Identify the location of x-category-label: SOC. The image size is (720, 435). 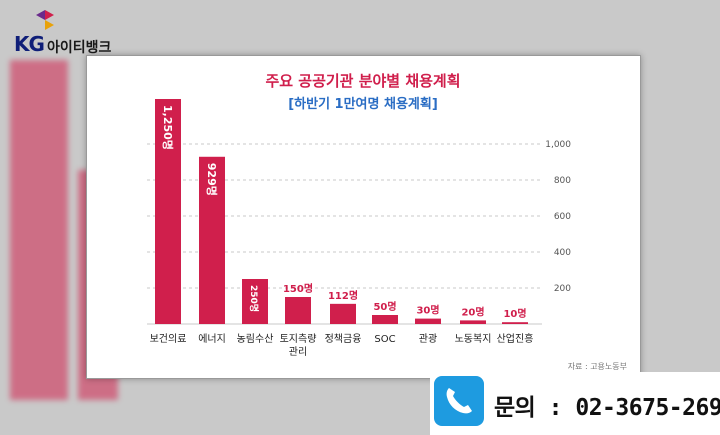
(384, 339).